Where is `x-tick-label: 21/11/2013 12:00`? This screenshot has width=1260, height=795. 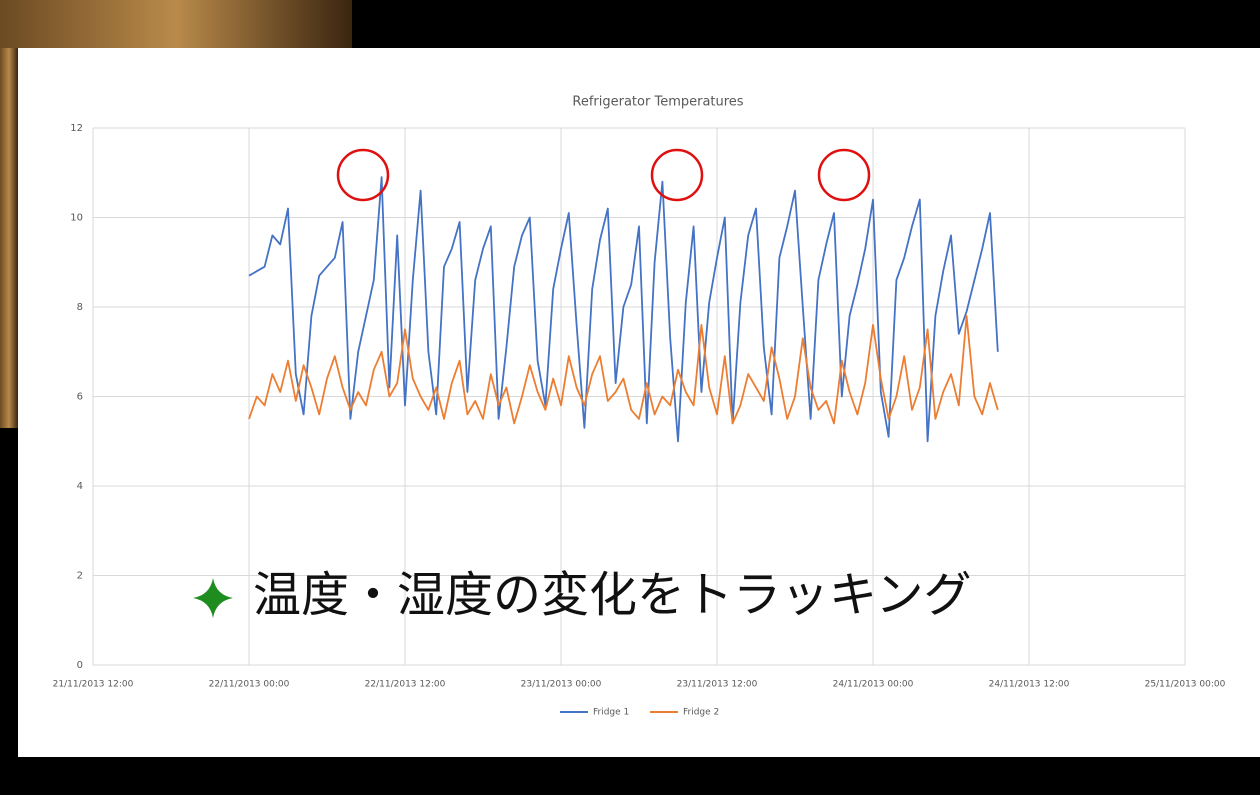 x-tick-label: 21/11/2013 12:00 is located at coordinates (93, 685).